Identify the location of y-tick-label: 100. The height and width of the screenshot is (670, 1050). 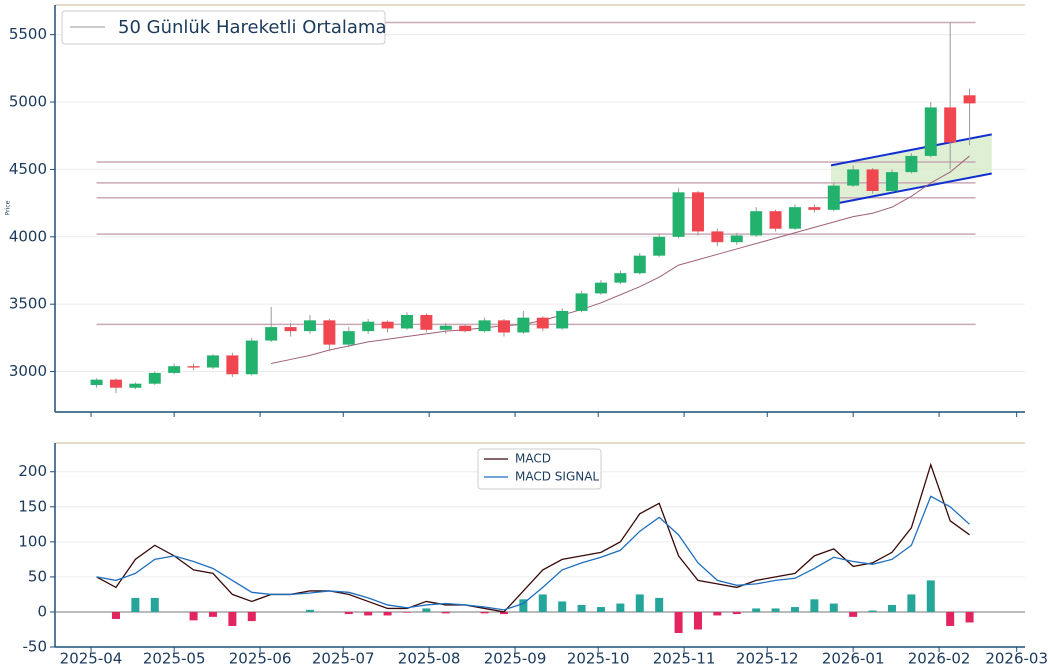
(32, 541).